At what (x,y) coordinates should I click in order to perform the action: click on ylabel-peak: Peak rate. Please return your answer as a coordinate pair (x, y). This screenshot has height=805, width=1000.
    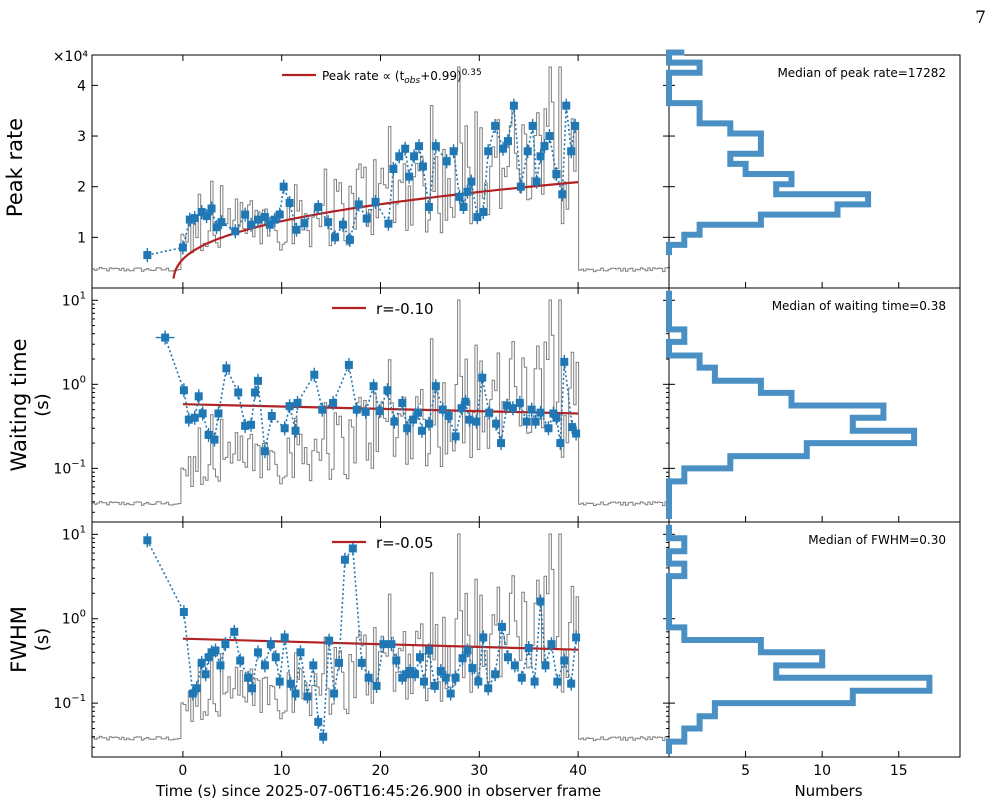
    Looking at the image, I should click on (15, 167).